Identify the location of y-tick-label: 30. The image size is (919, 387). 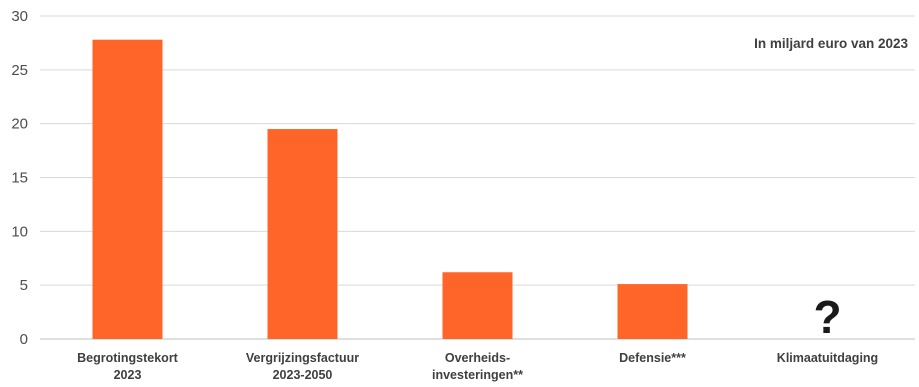
(19, 16).